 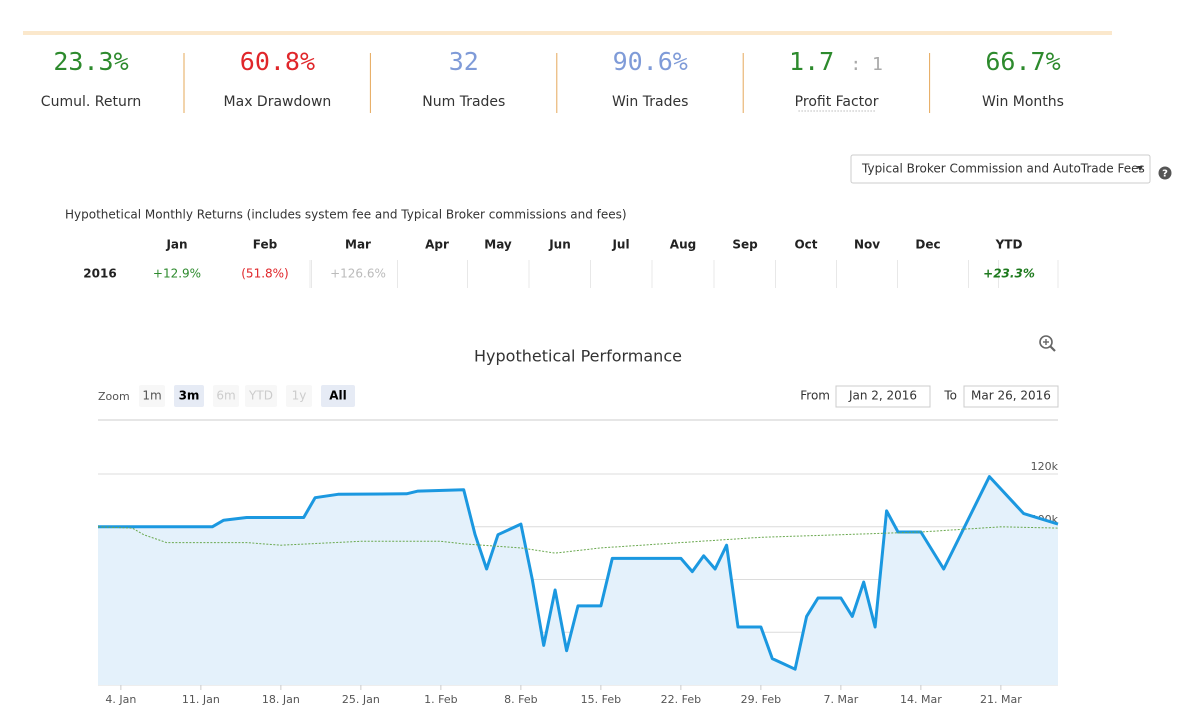 What do you see at coordinates (440, 699) in the screenshot?
I see `x-tick-label: 1. Feb` at bounding box center [440, 699].